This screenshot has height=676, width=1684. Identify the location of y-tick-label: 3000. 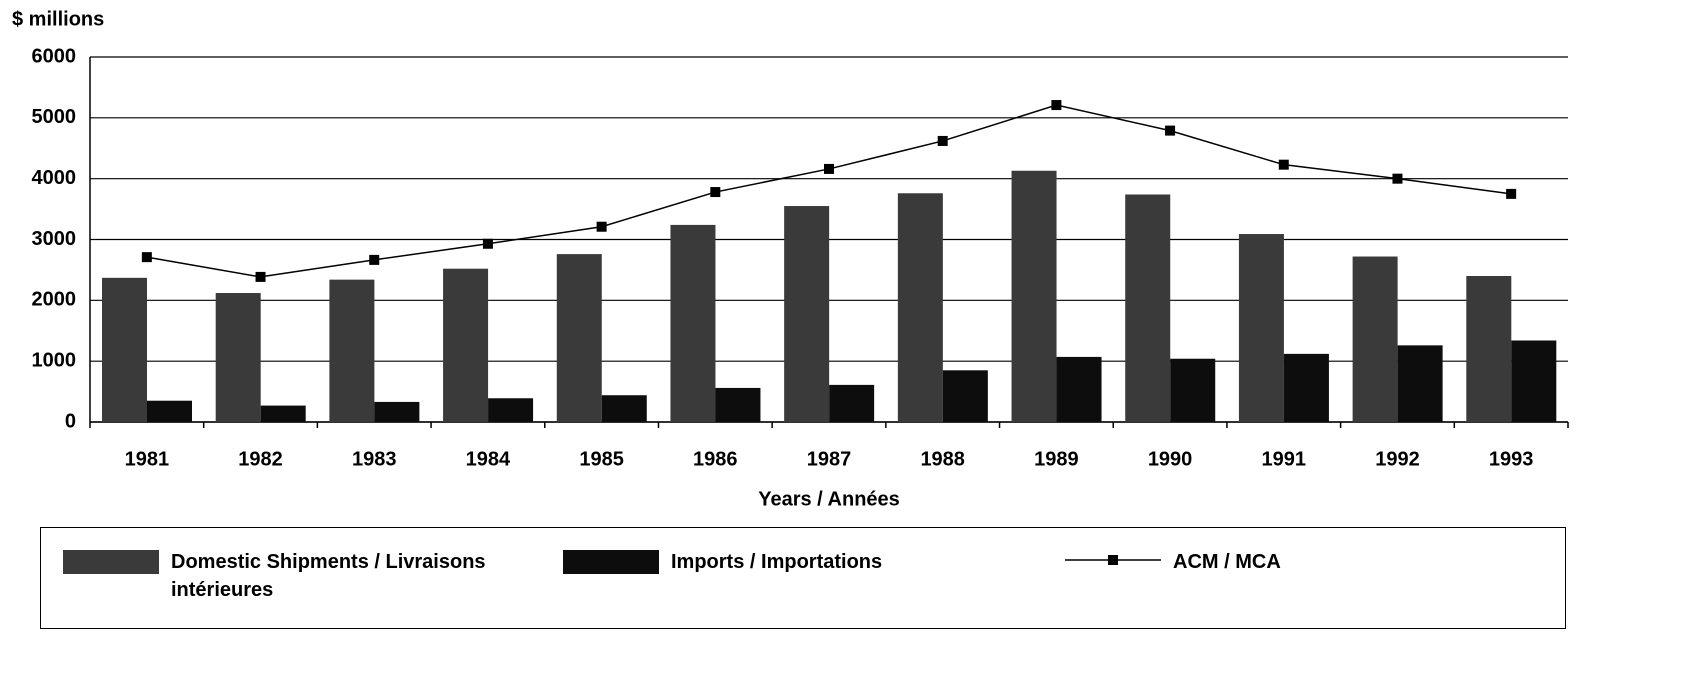
(54, 239).